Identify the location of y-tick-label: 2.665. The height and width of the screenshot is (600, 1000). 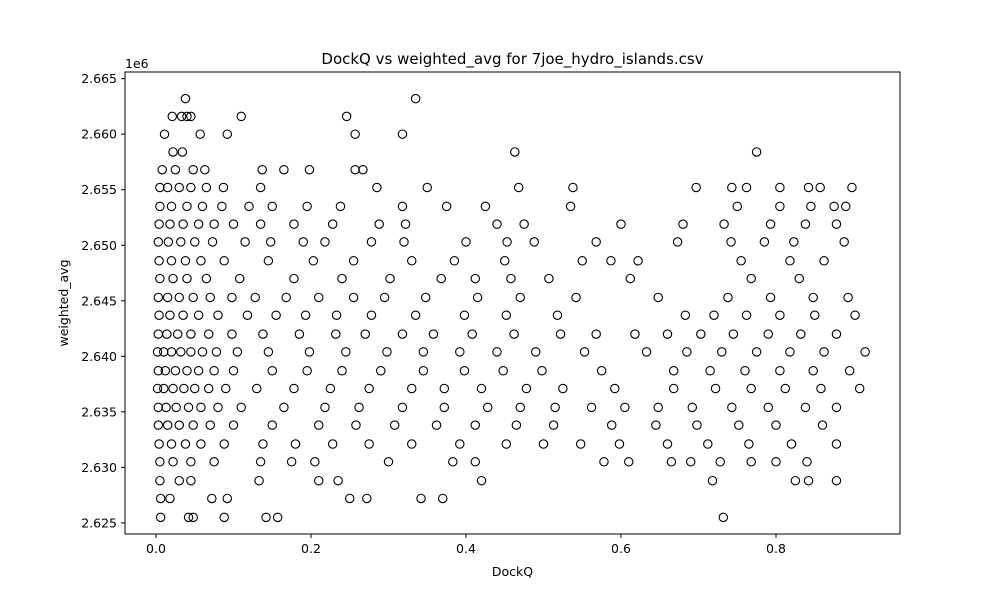
(99, 78).